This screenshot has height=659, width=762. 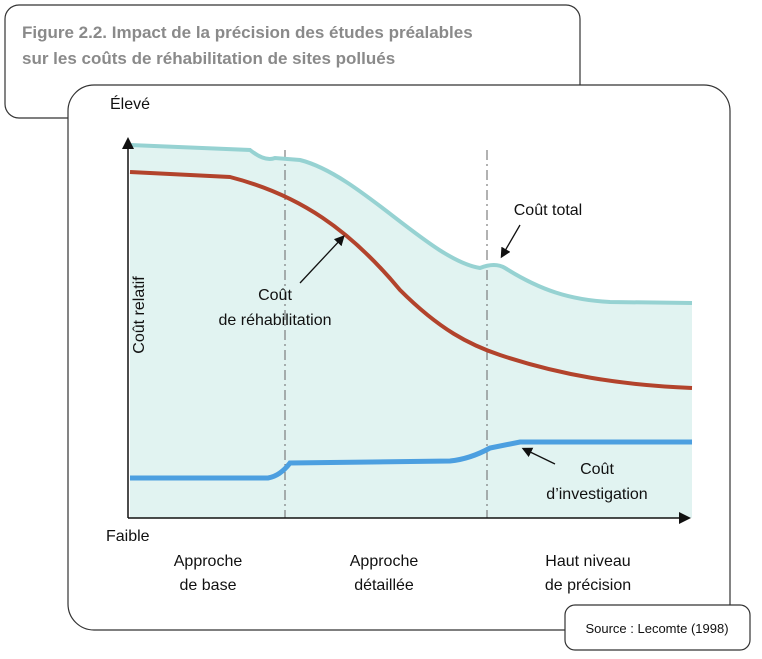 I want to click on phase-label: de base, so click(x=208, y=585).